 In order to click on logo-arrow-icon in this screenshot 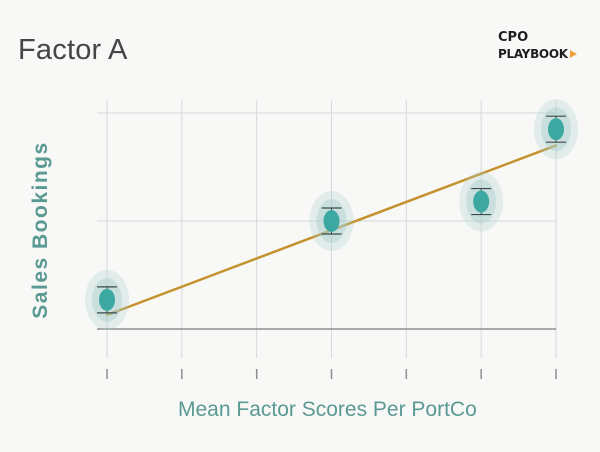, I will do `click(573, 54)`.